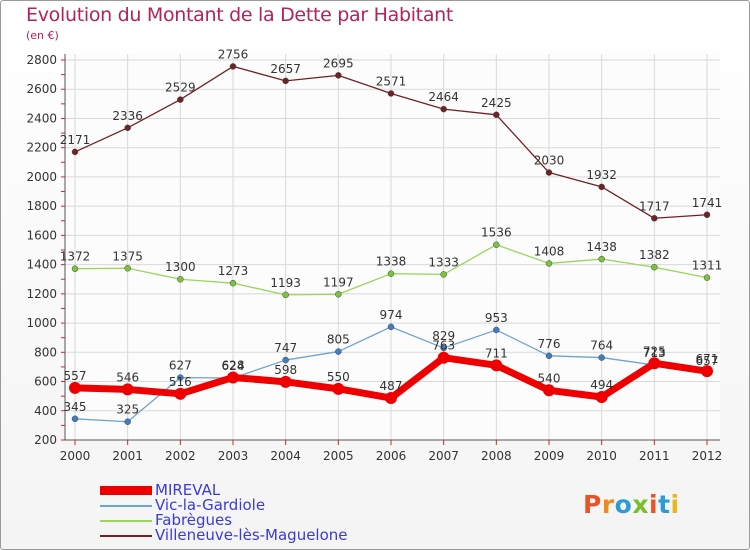 This screenshot has height=550, width=750. What do you see at coordinates (391, 456) in the screenshot?
I see `x-tick-label: 2006` at bounding box center [391, 456].